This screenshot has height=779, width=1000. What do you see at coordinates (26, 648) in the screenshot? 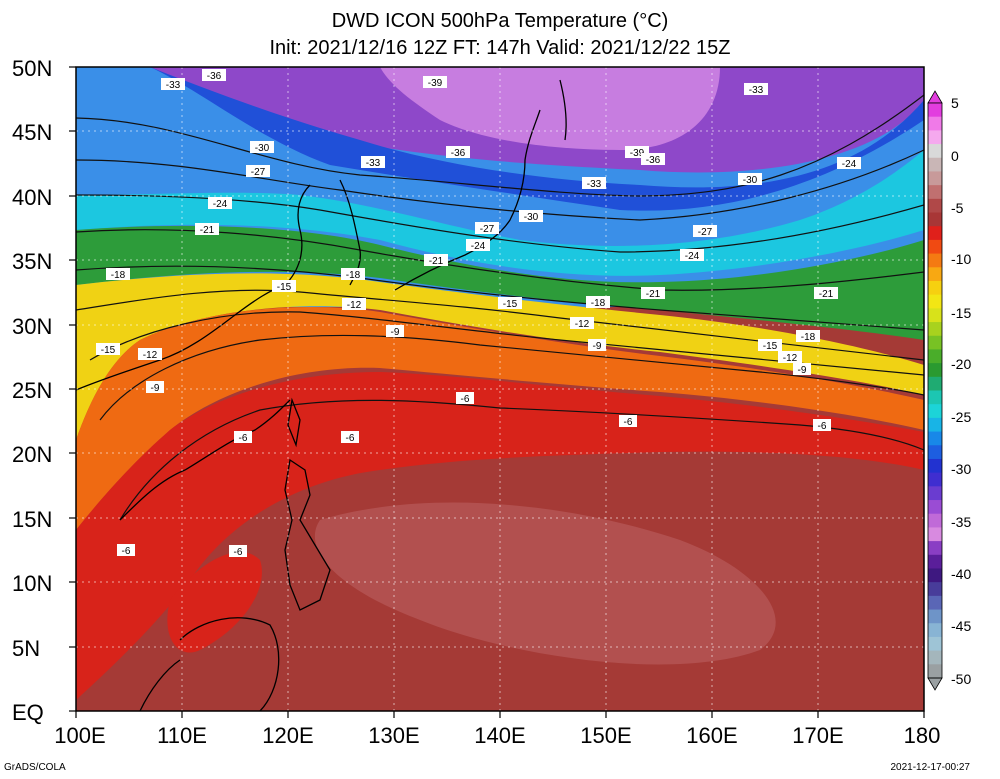
I see `lat-label: 5N` at bounding box center [26, 648].